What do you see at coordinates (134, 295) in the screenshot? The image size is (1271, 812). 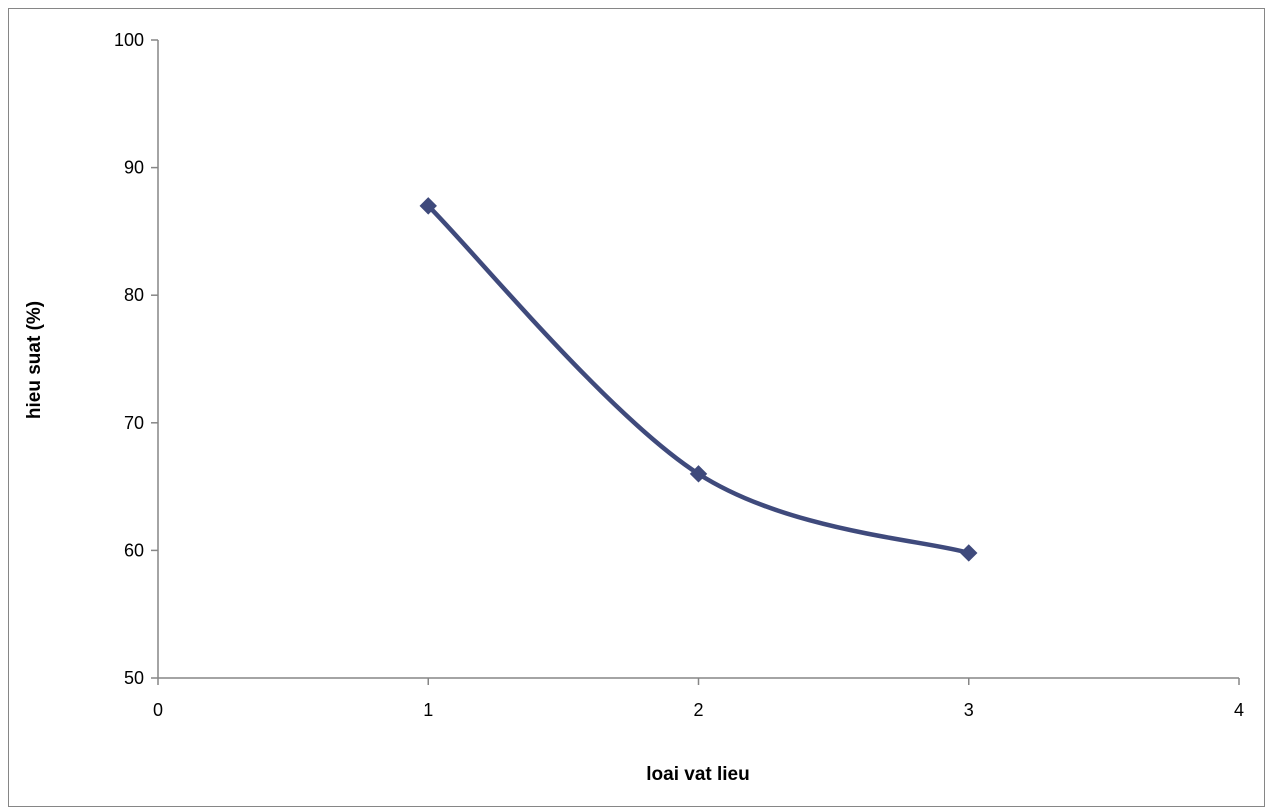 I see `y-tick-label: 80` at bounding box center [134, 295].